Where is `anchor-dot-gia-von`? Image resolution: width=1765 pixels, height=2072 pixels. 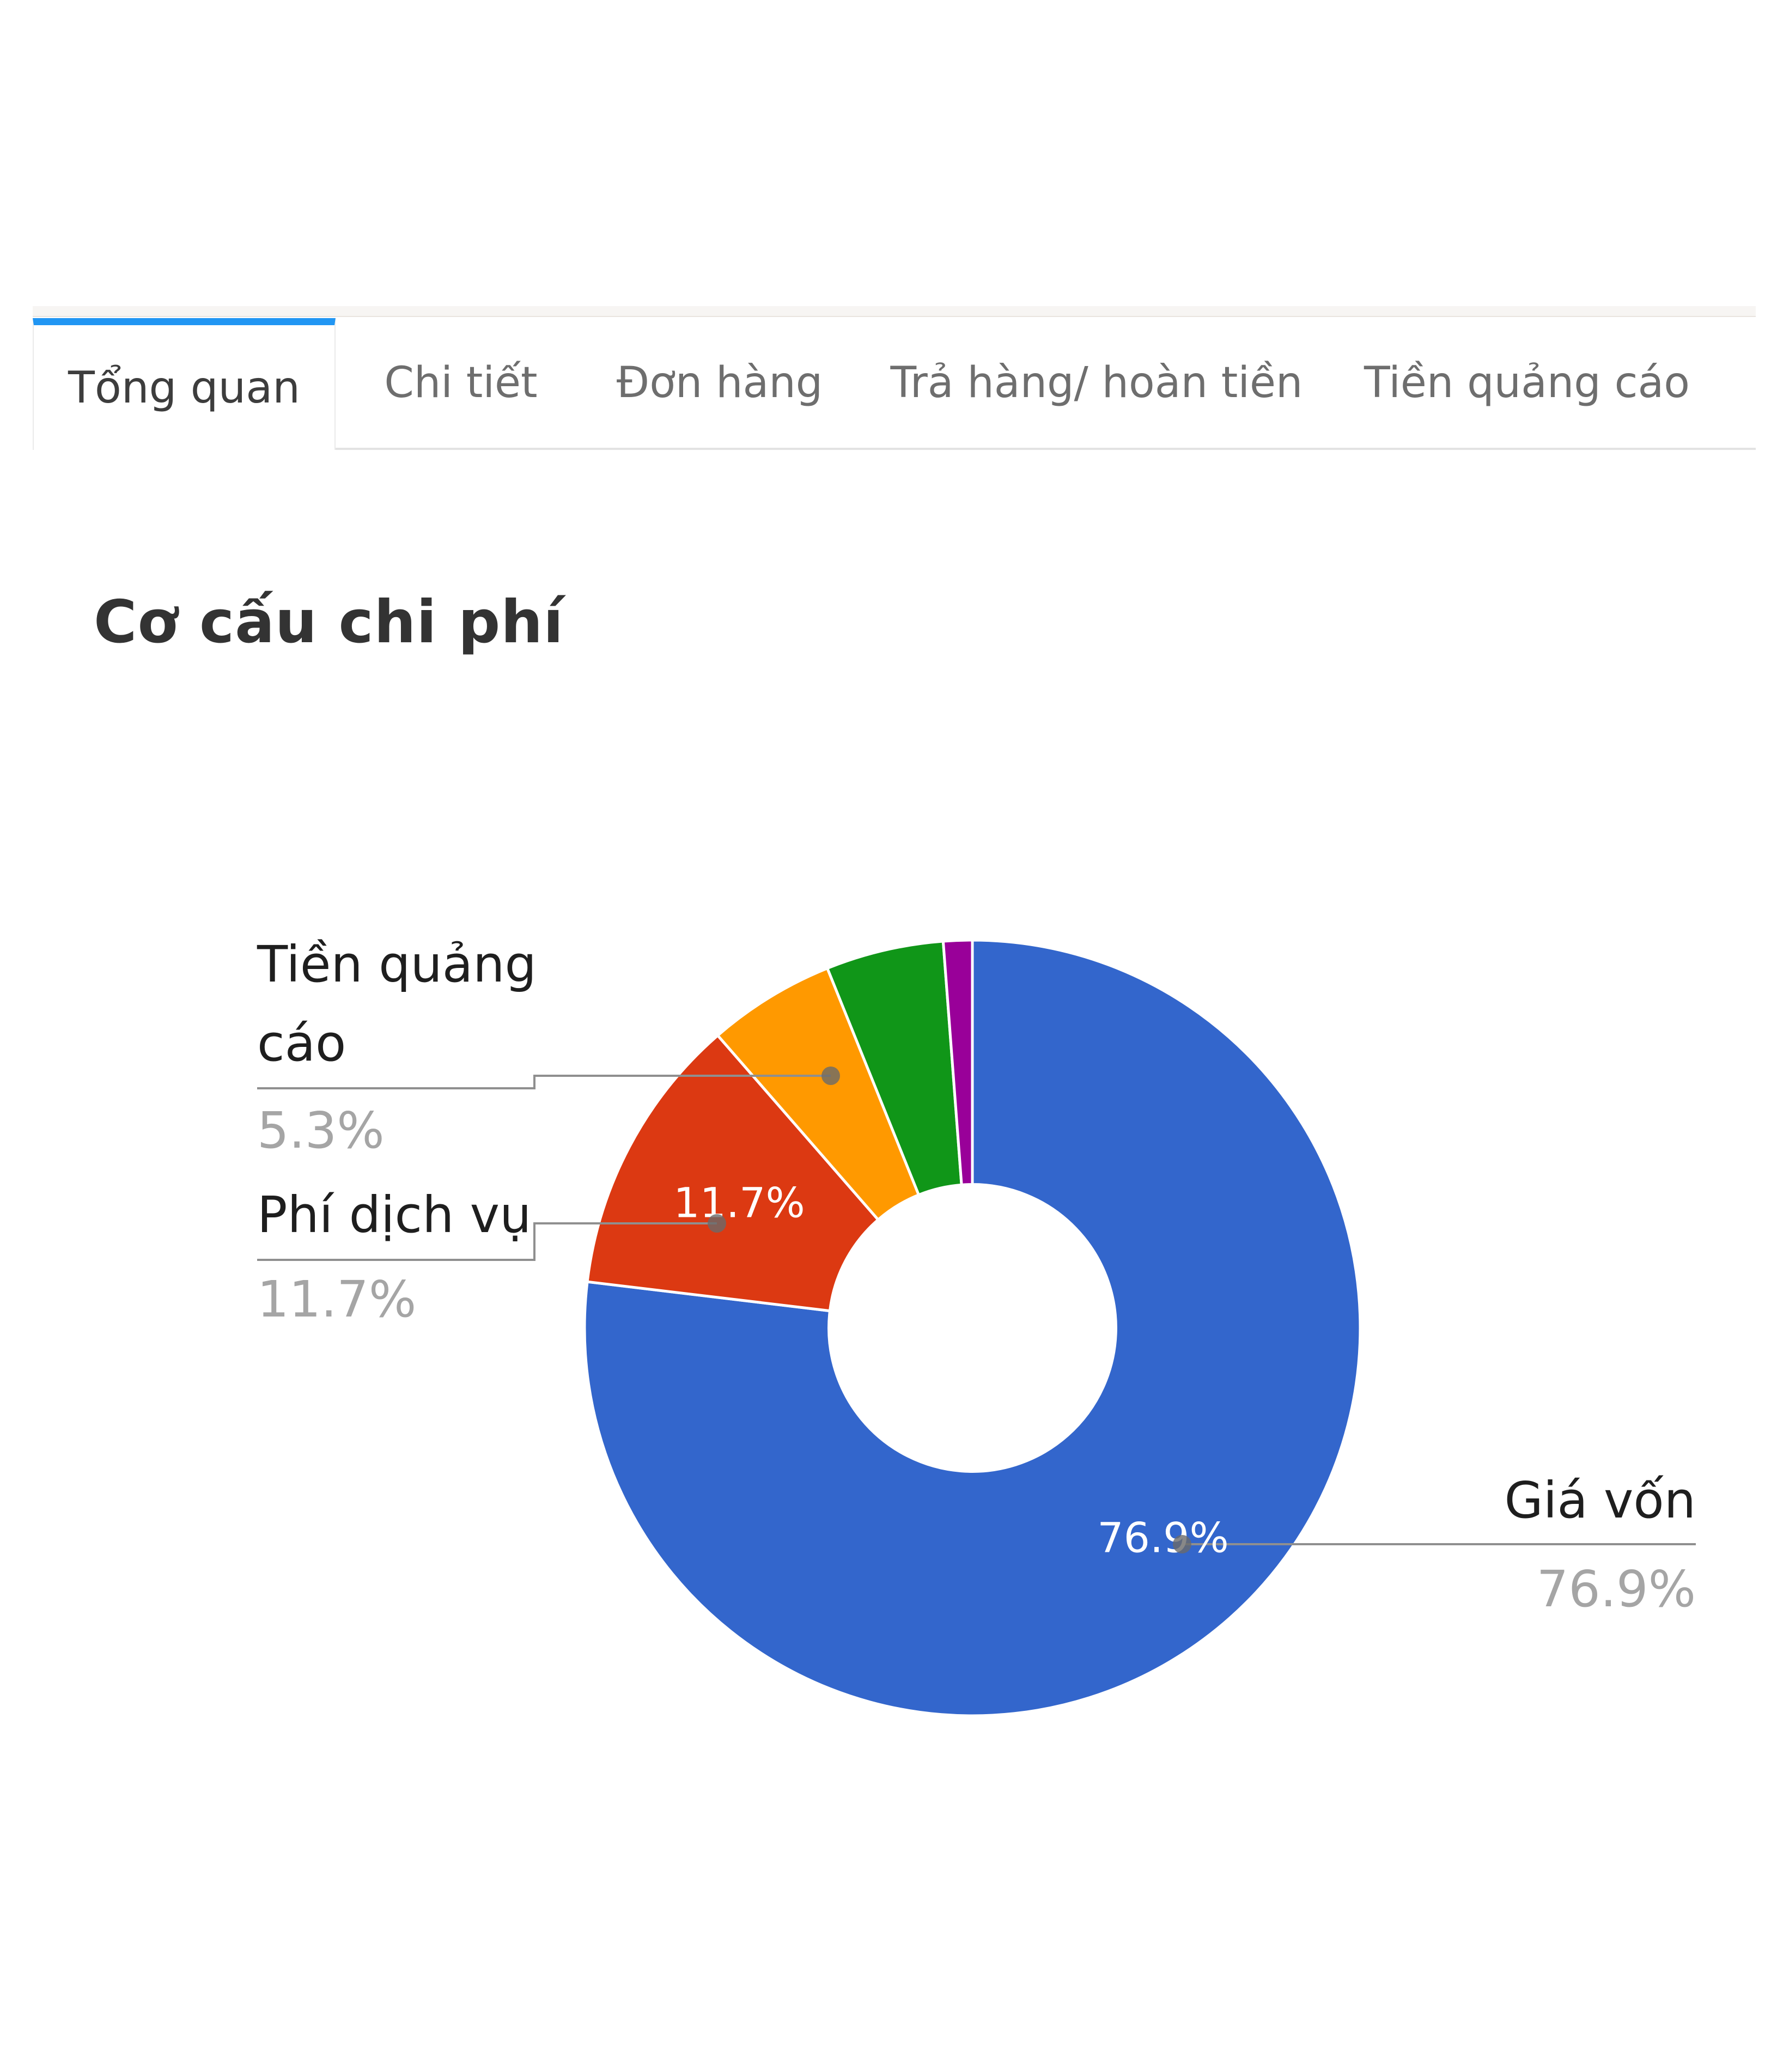
anchor-dot-gia-von is located at coordinates (1182, 1544).